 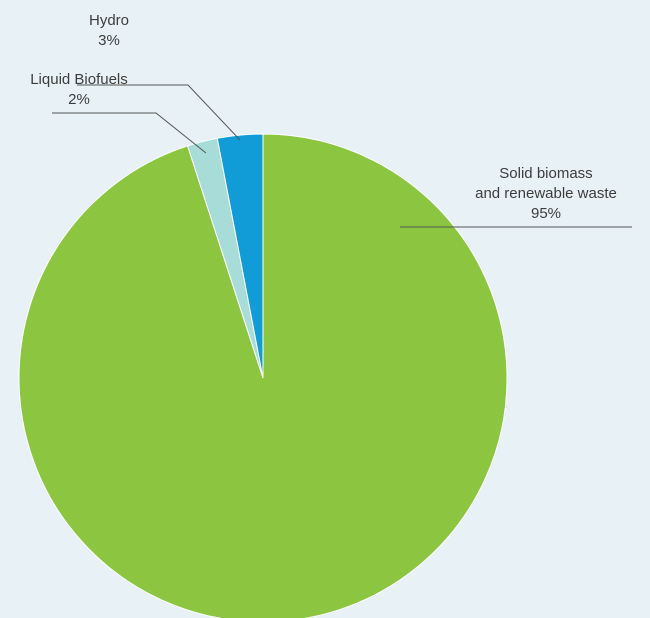 I want to click on liquid-biofuels-label: Liquid Biofuels, so click(x=79, y=79).